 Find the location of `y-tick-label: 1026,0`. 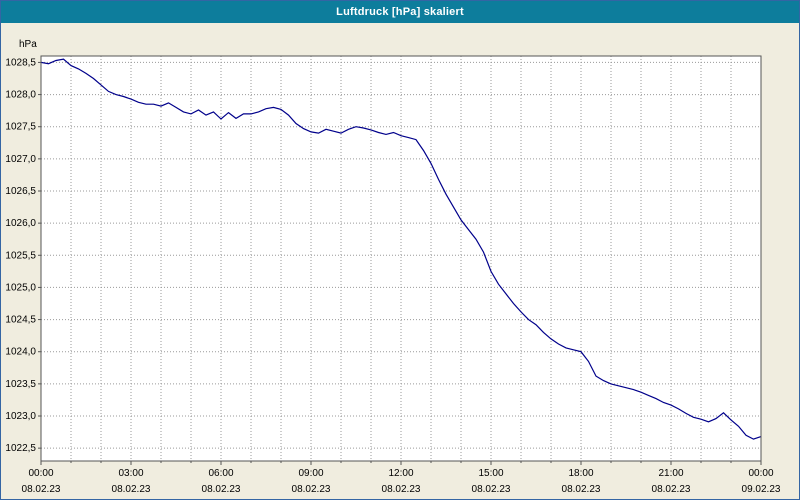

y-tick-label: 1026,0 is located at coordinates (20, 223).